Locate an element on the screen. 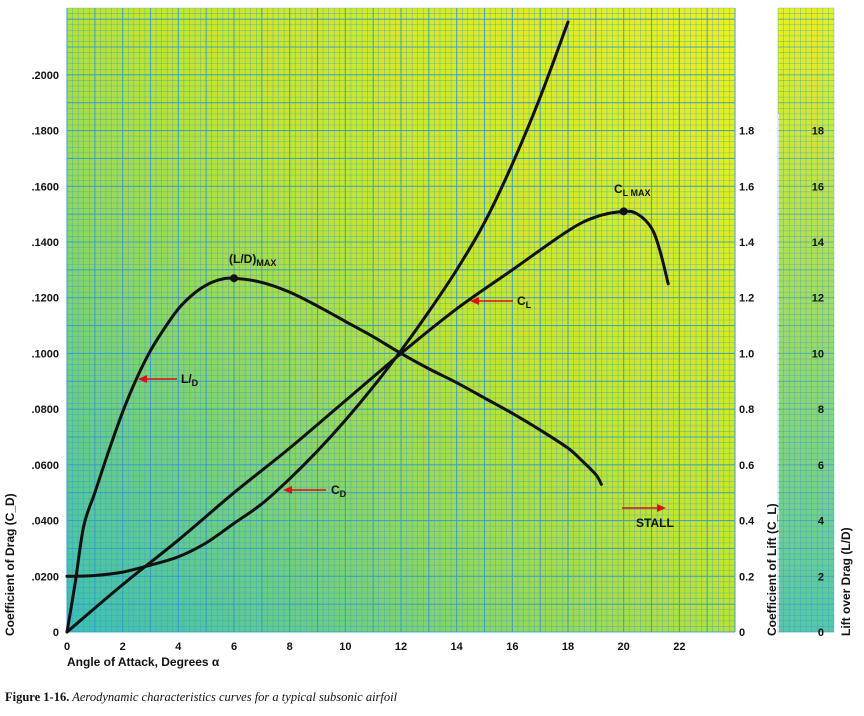 The height and width of the screenshot is (716, 864). cd-tick-label: .1000 is located at coordinates (45, 354).